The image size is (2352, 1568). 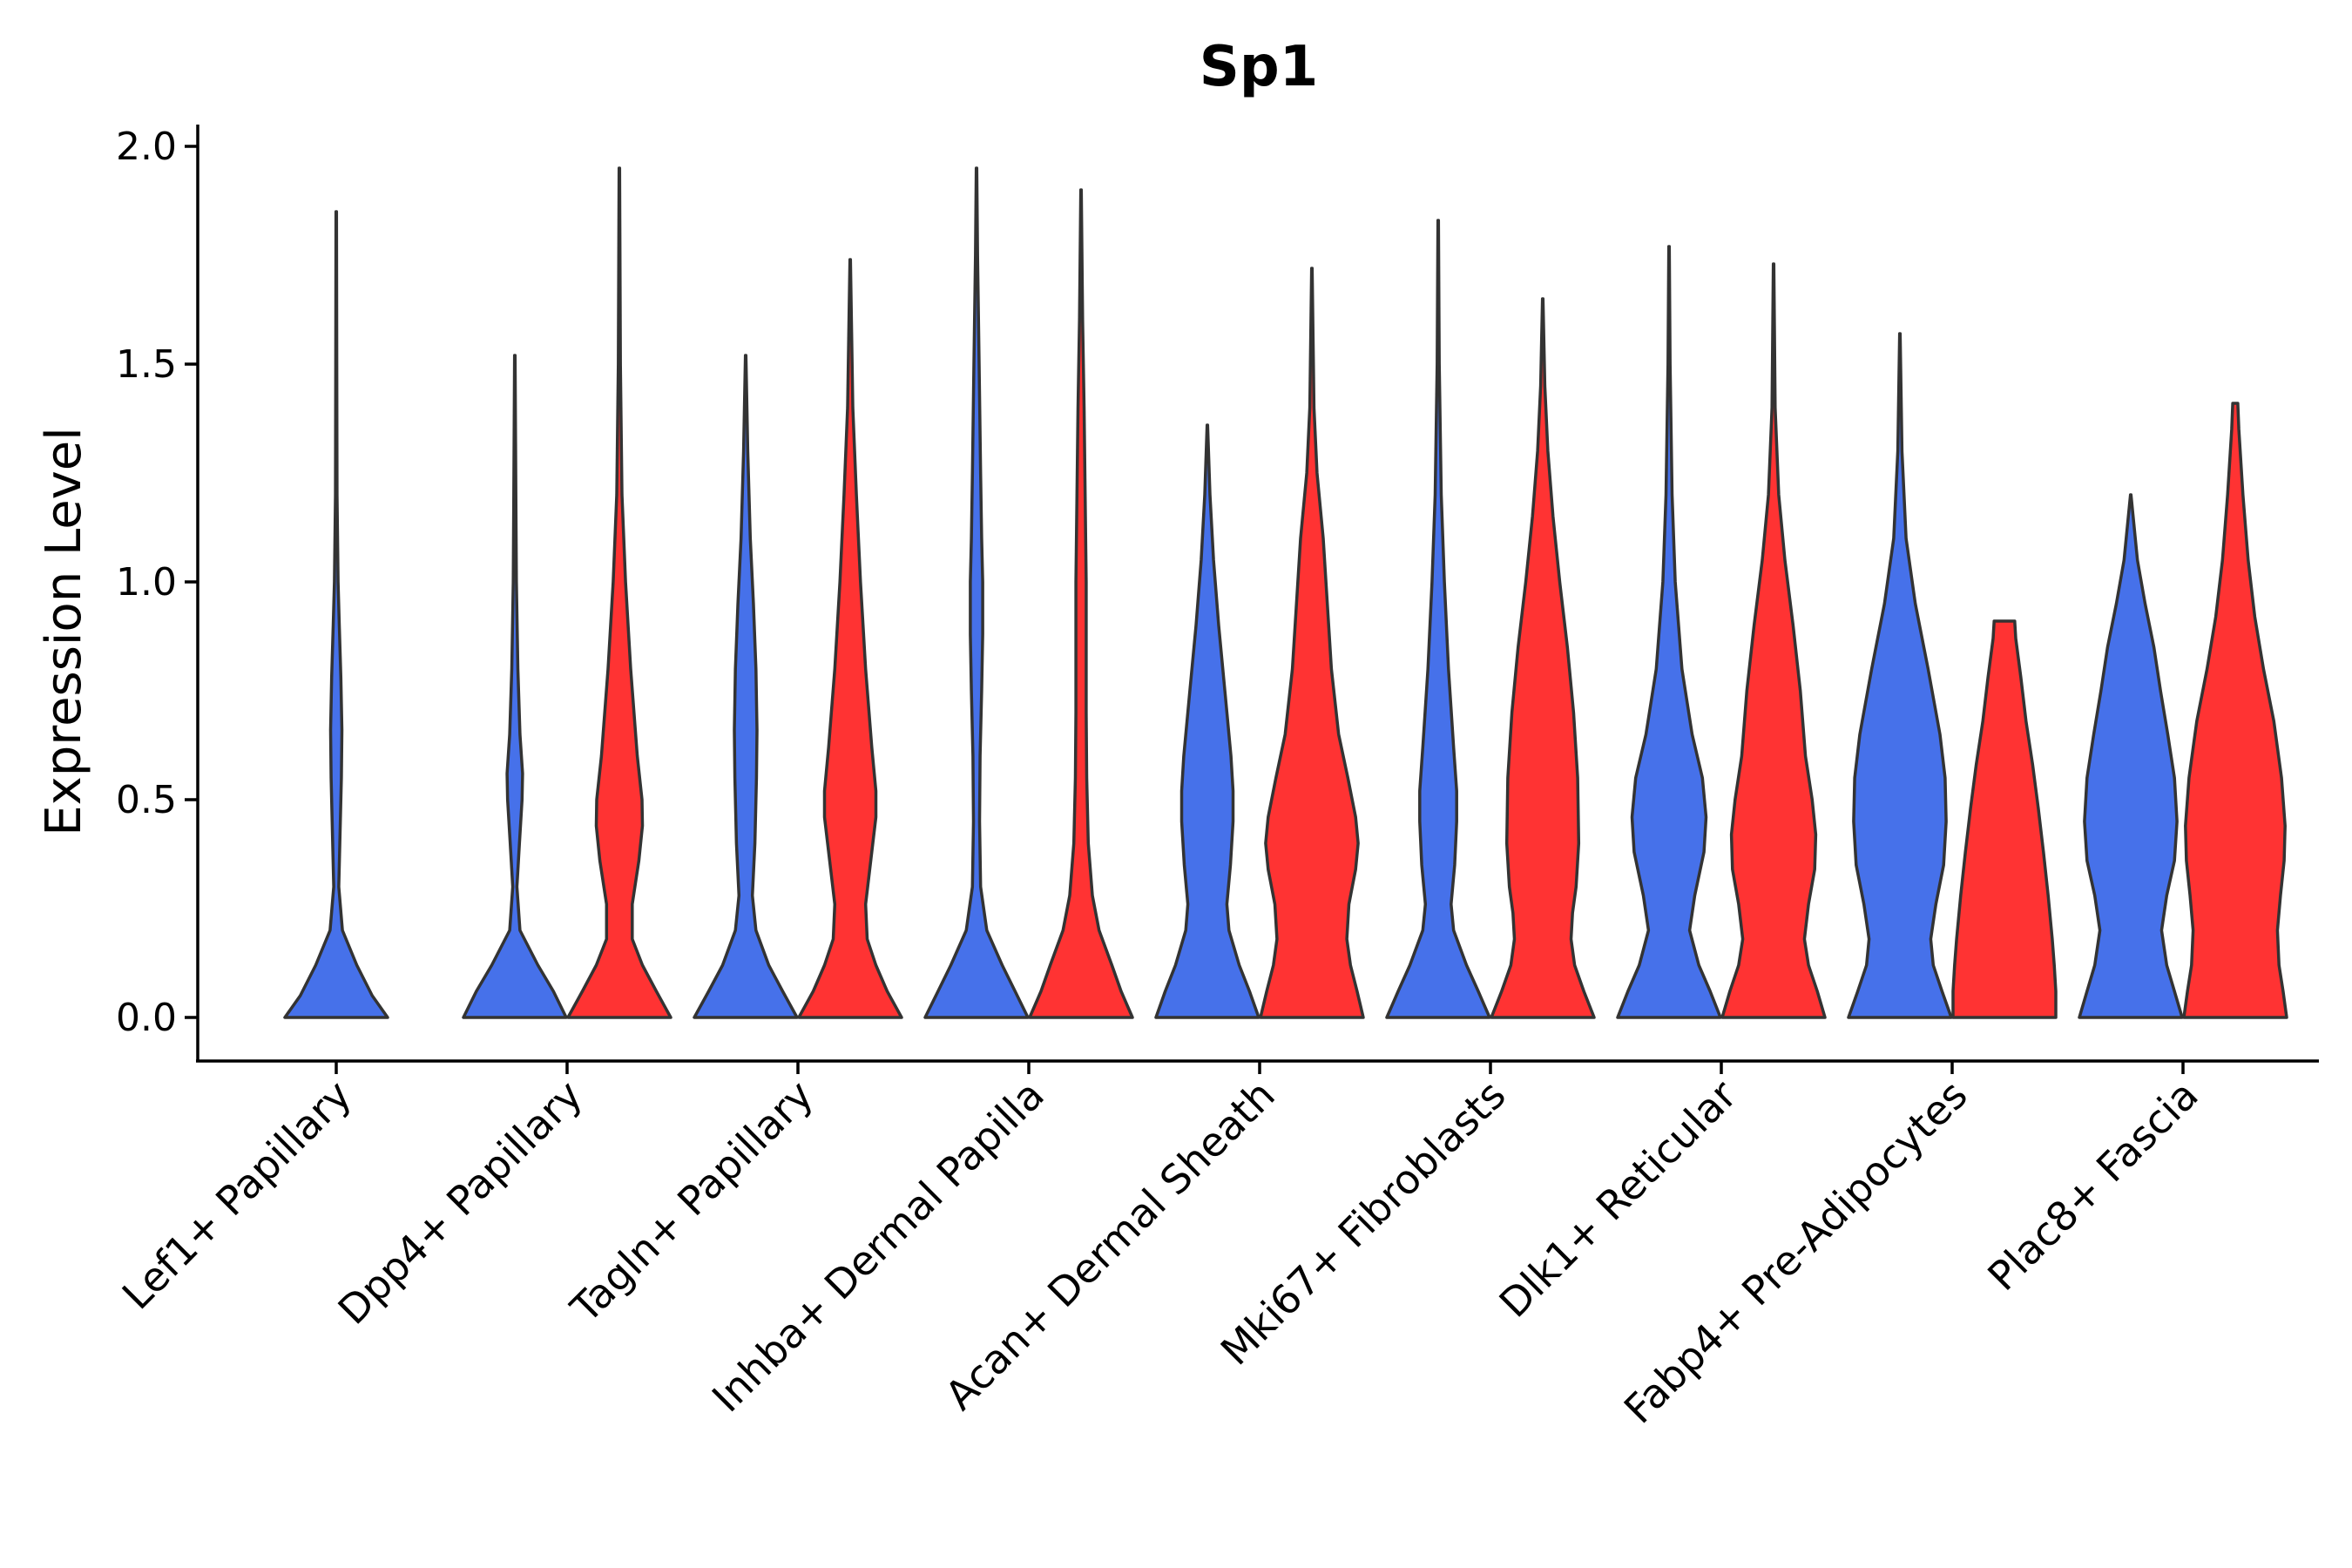 I want to click on y-tick-label: 0.0, so click(x=146, y=1018).